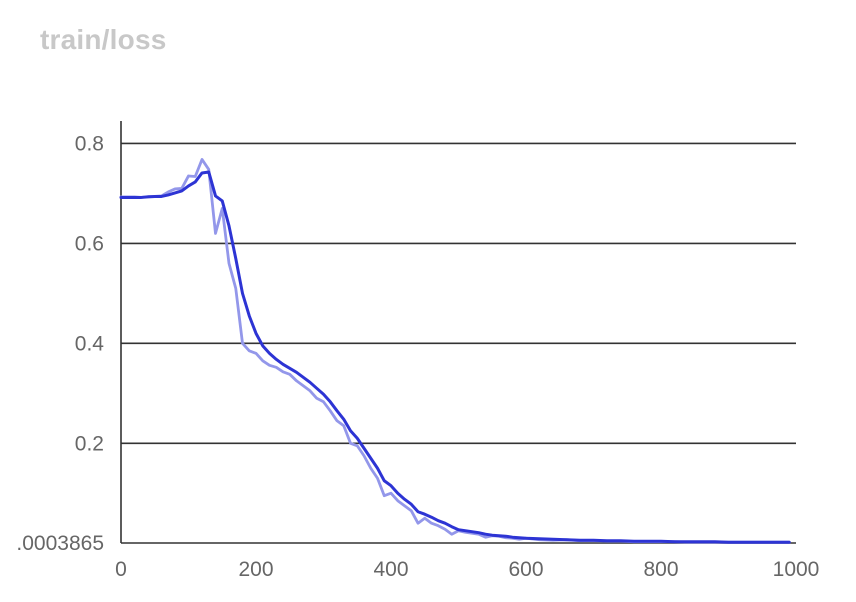  I want to click on y-tick-label-1: 0.6, so click(89, 243).